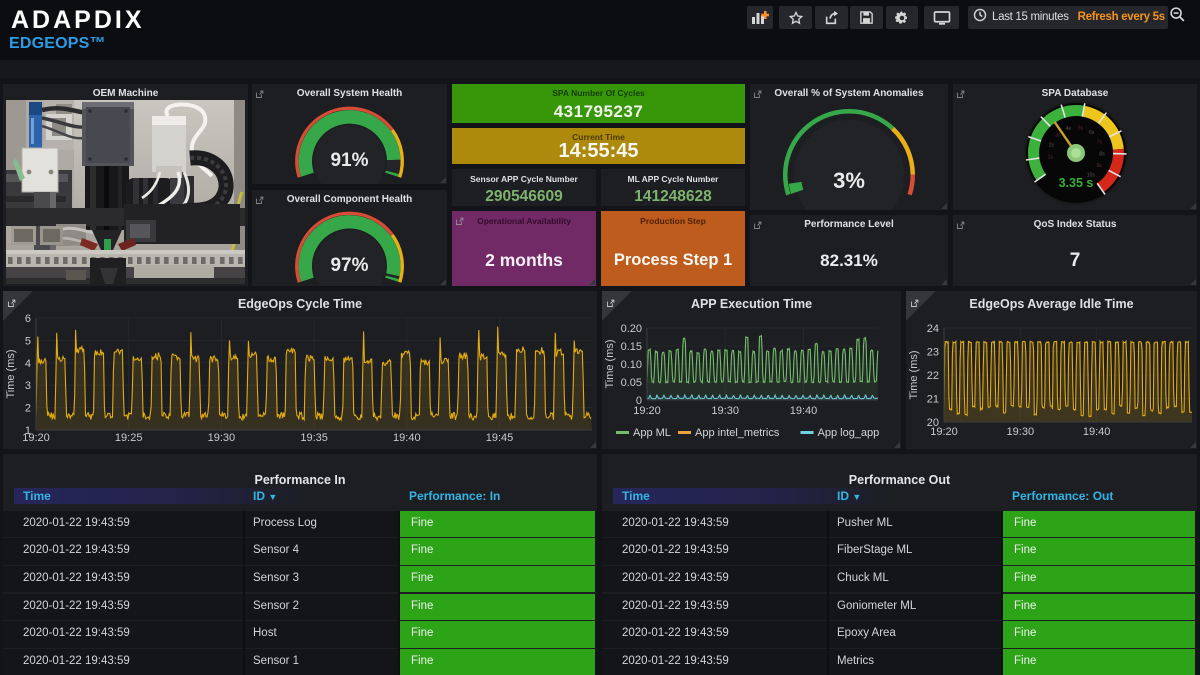  Describe the element at coordinates (1058, 135) in the screenshot. I see `svg-text: 3s` at that location.